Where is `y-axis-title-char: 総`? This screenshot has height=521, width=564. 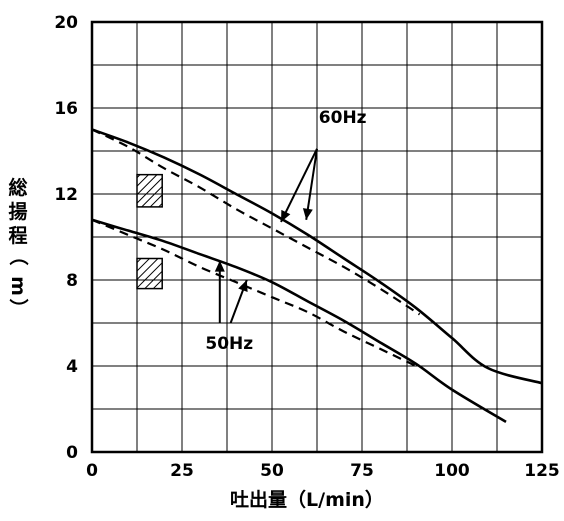
y-axis-title-char: 総 is located at coordinates (17, 187).